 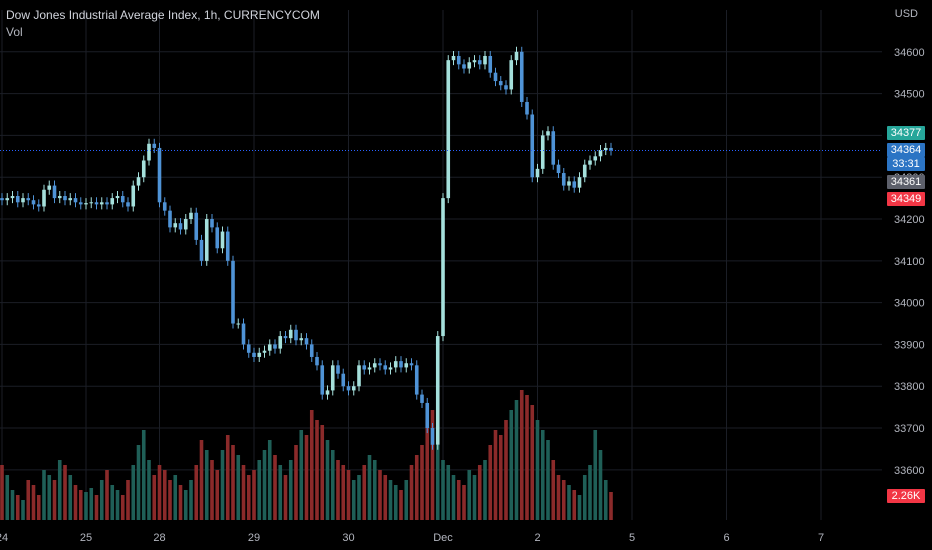 What do you see at coordinates (909, 387) in the screenshot?
I see `y-tick-8: 33800` at bounding box center [909, 387].